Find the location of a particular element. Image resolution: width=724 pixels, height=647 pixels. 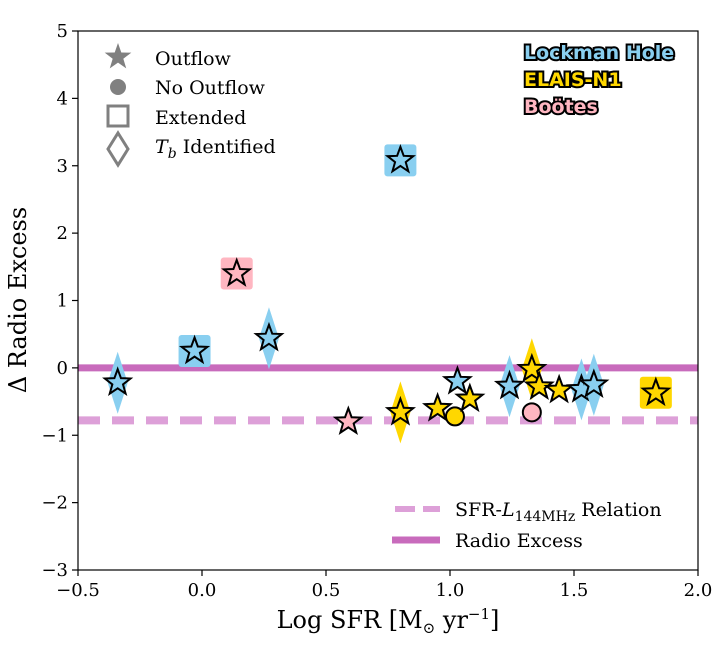

x-tick-label: 0.0 is located at coordinates (202, 590).